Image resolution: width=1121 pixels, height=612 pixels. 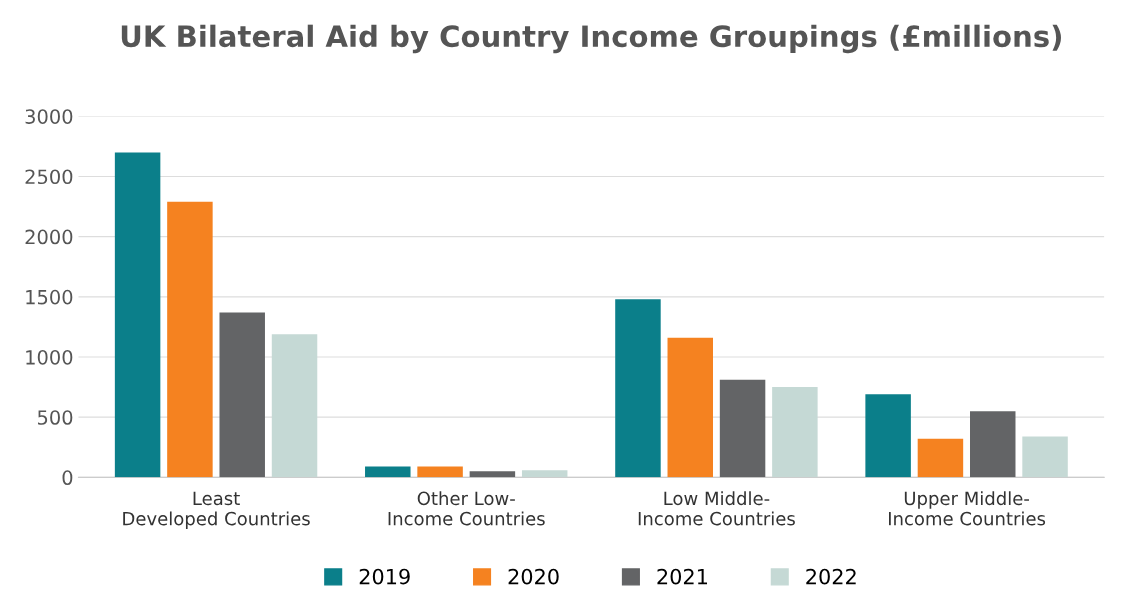 What do you see at coordinates (55, 417) in the screenshot?
I see `y-tick-label: 500` at bounding box center [55, 417].